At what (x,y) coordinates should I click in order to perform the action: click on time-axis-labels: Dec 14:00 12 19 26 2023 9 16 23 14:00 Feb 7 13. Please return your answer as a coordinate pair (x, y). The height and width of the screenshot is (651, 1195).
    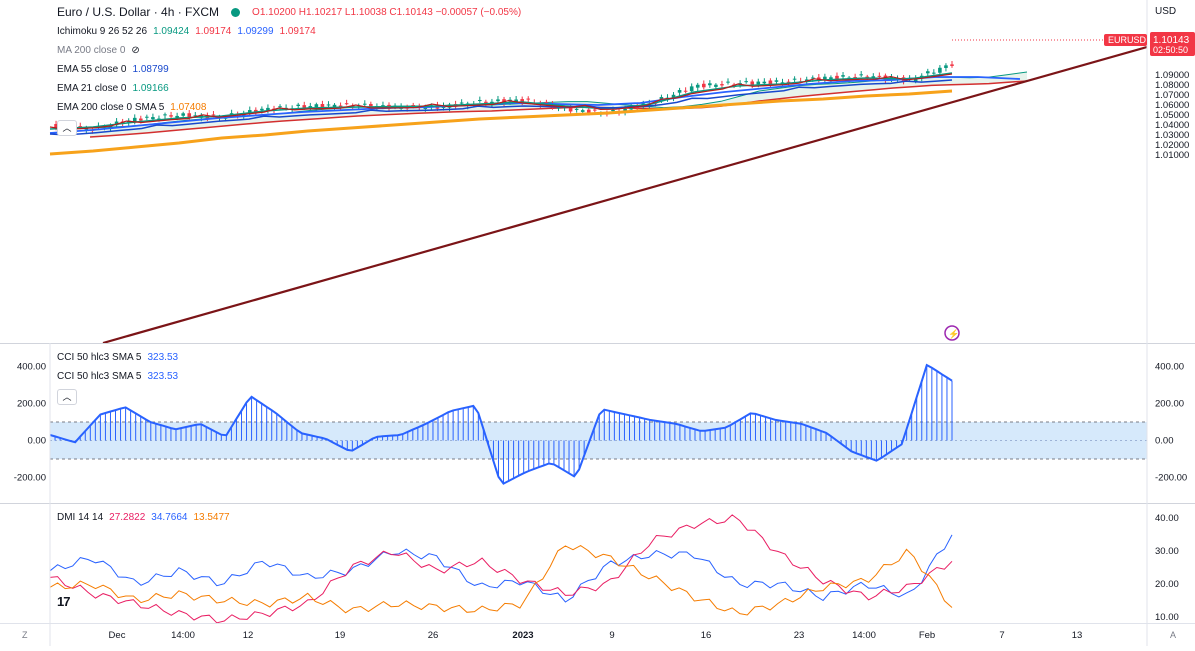
    Looking at the image, I should click on (596, 635).